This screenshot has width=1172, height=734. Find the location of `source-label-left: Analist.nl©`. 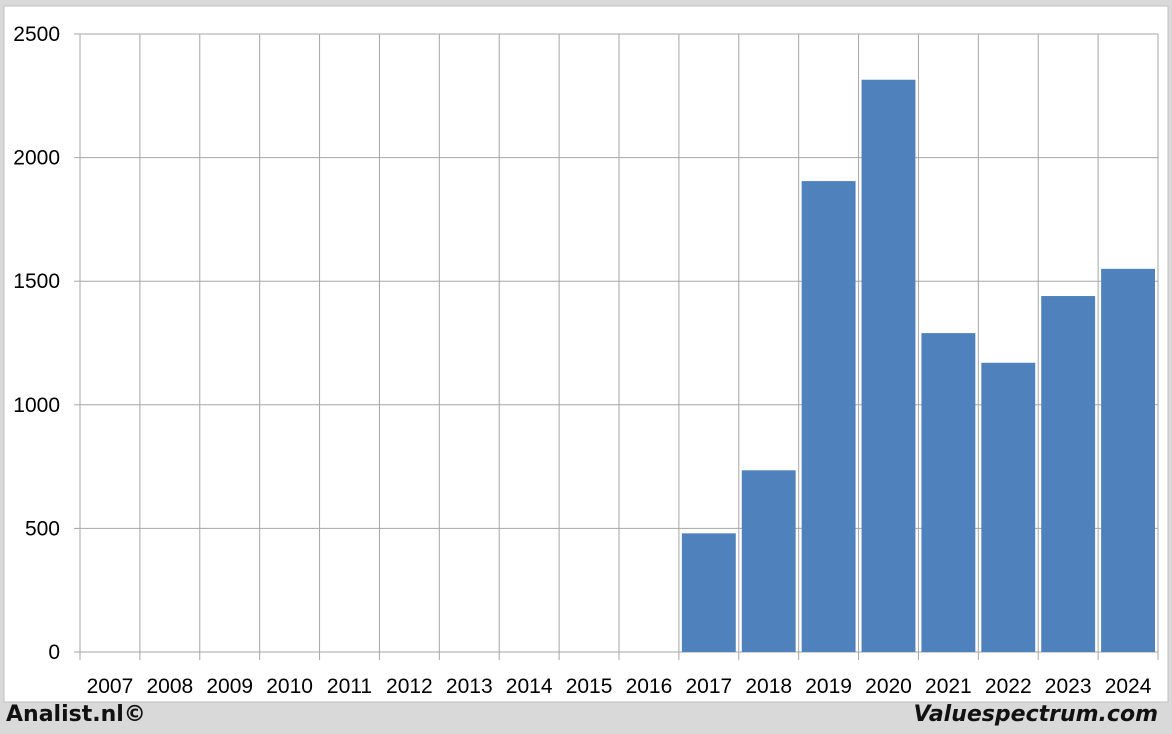

source-label-left: Analist.nl© is located at coordinates (76, 714).